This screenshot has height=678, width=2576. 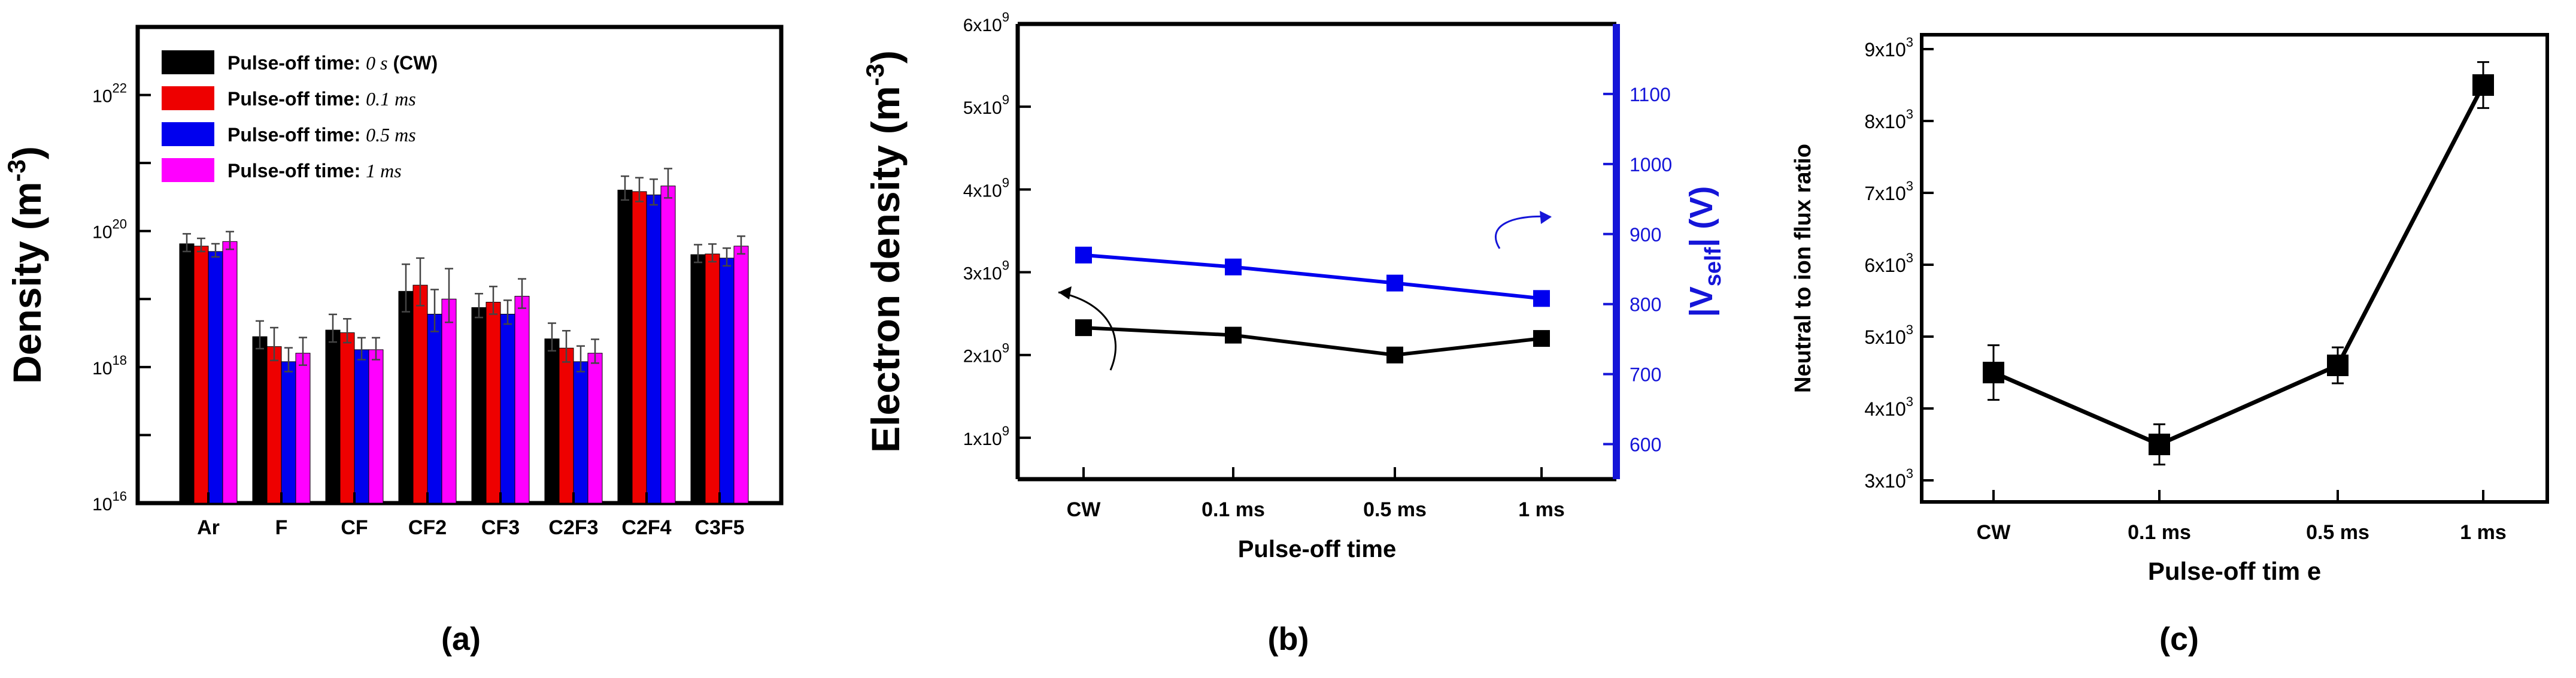 What do you see at coordinates (314, 170) in the screenshot?
I see `legend-entry: Pulse-off time: 1 ms` at bounding box center [314, 170].